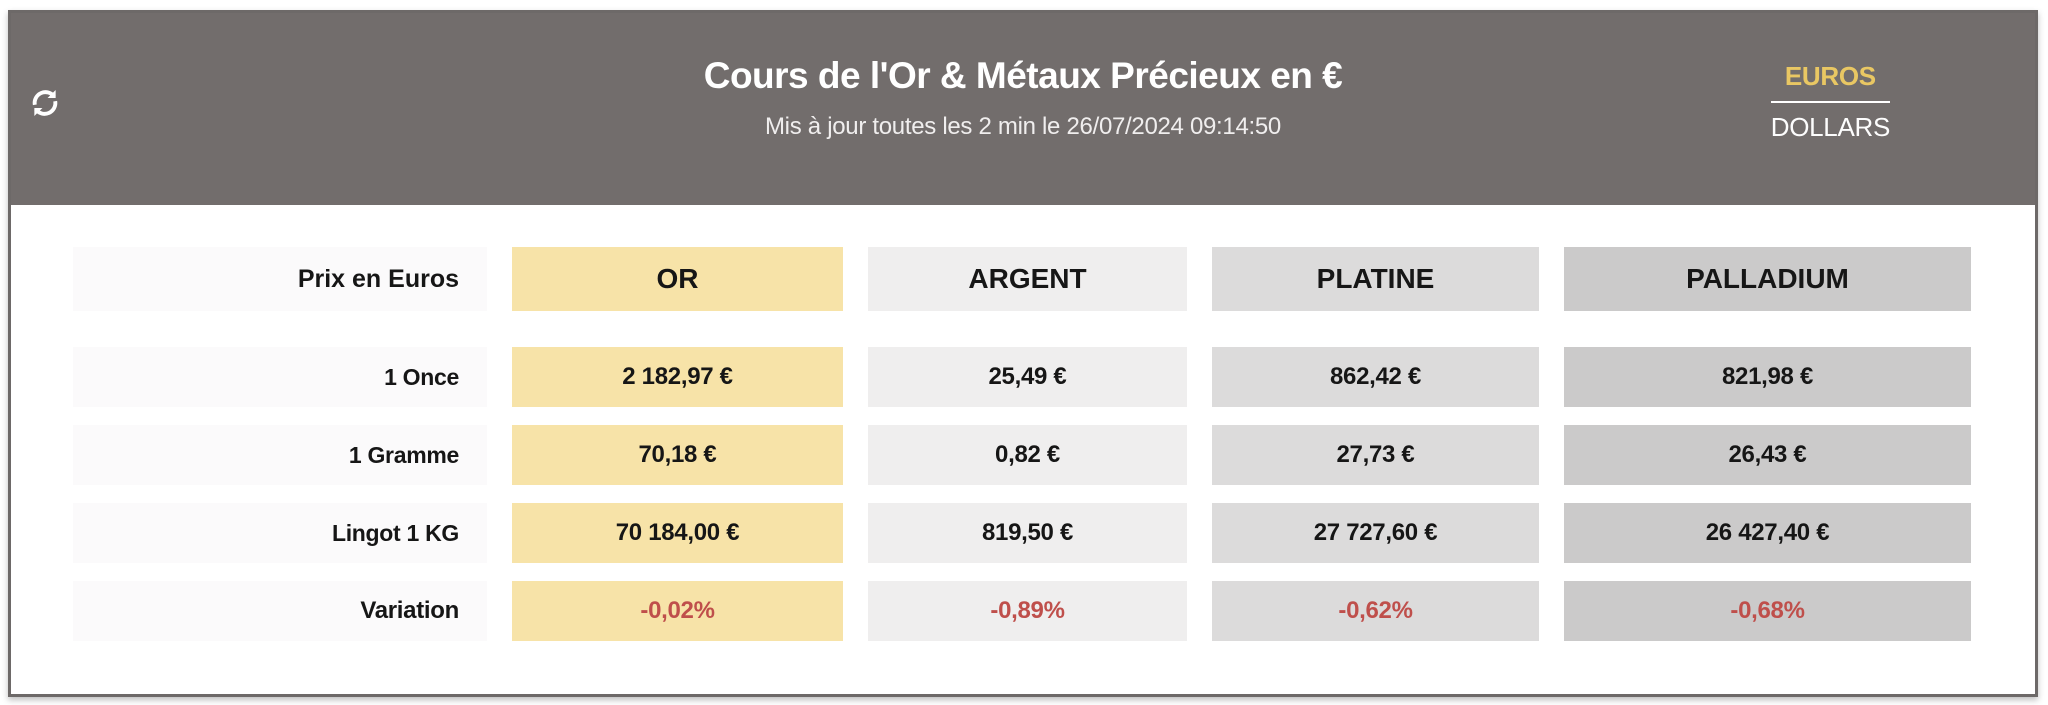 This screenshot has width=2048, height=705. What do you see at coordinates (1027, 377) in the screenshot?
I see `price-cell-argent: 25,49 €` at bounding box center [1027, 377].